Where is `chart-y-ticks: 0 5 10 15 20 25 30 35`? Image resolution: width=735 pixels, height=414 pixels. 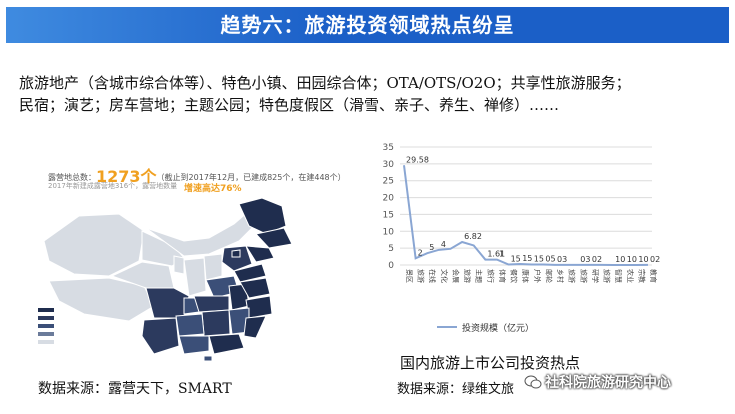
chart-y-ticks: 0 5 10 15 20 25 30 35 is located at coordinates (389, 207).